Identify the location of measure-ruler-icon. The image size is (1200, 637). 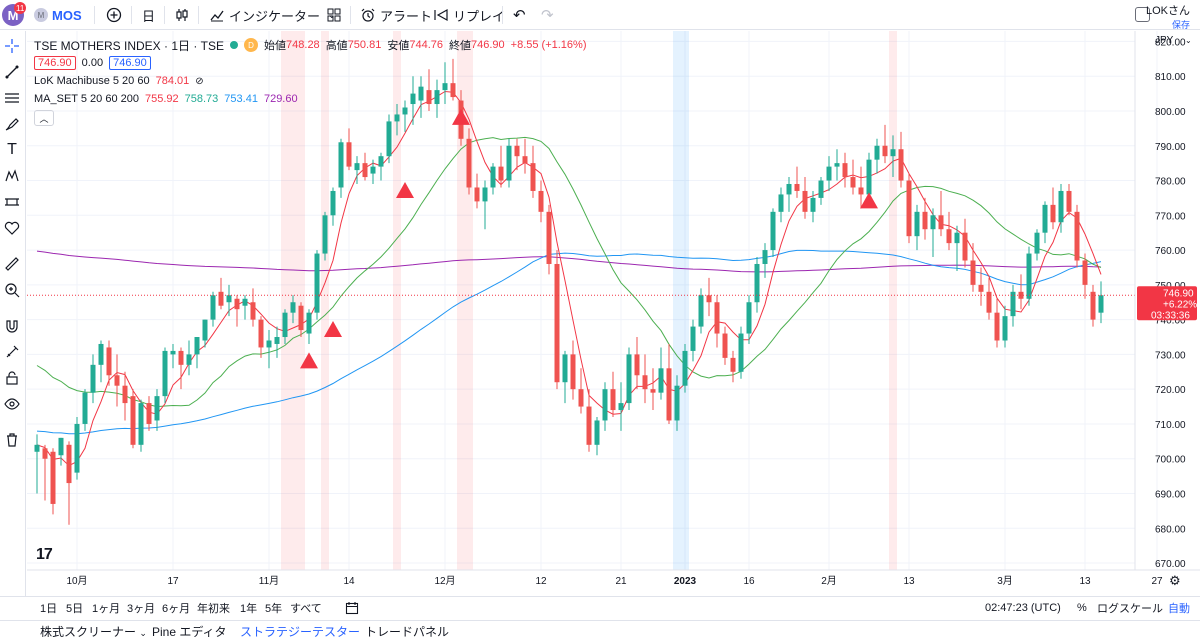
(12, 264).